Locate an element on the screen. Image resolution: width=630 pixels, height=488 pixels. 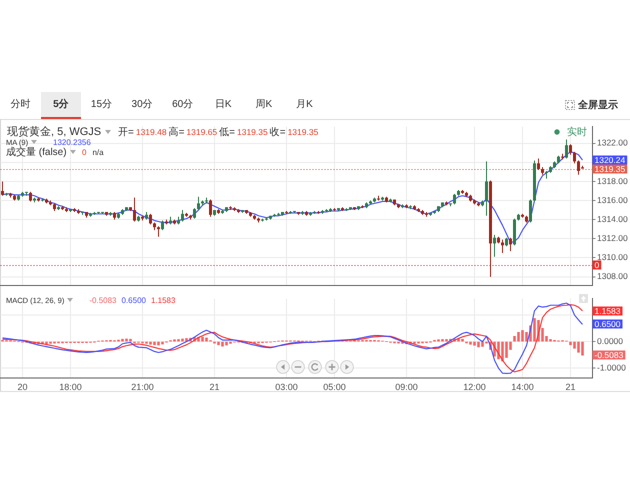
text: 分时 is located at coordinates (20, 104).